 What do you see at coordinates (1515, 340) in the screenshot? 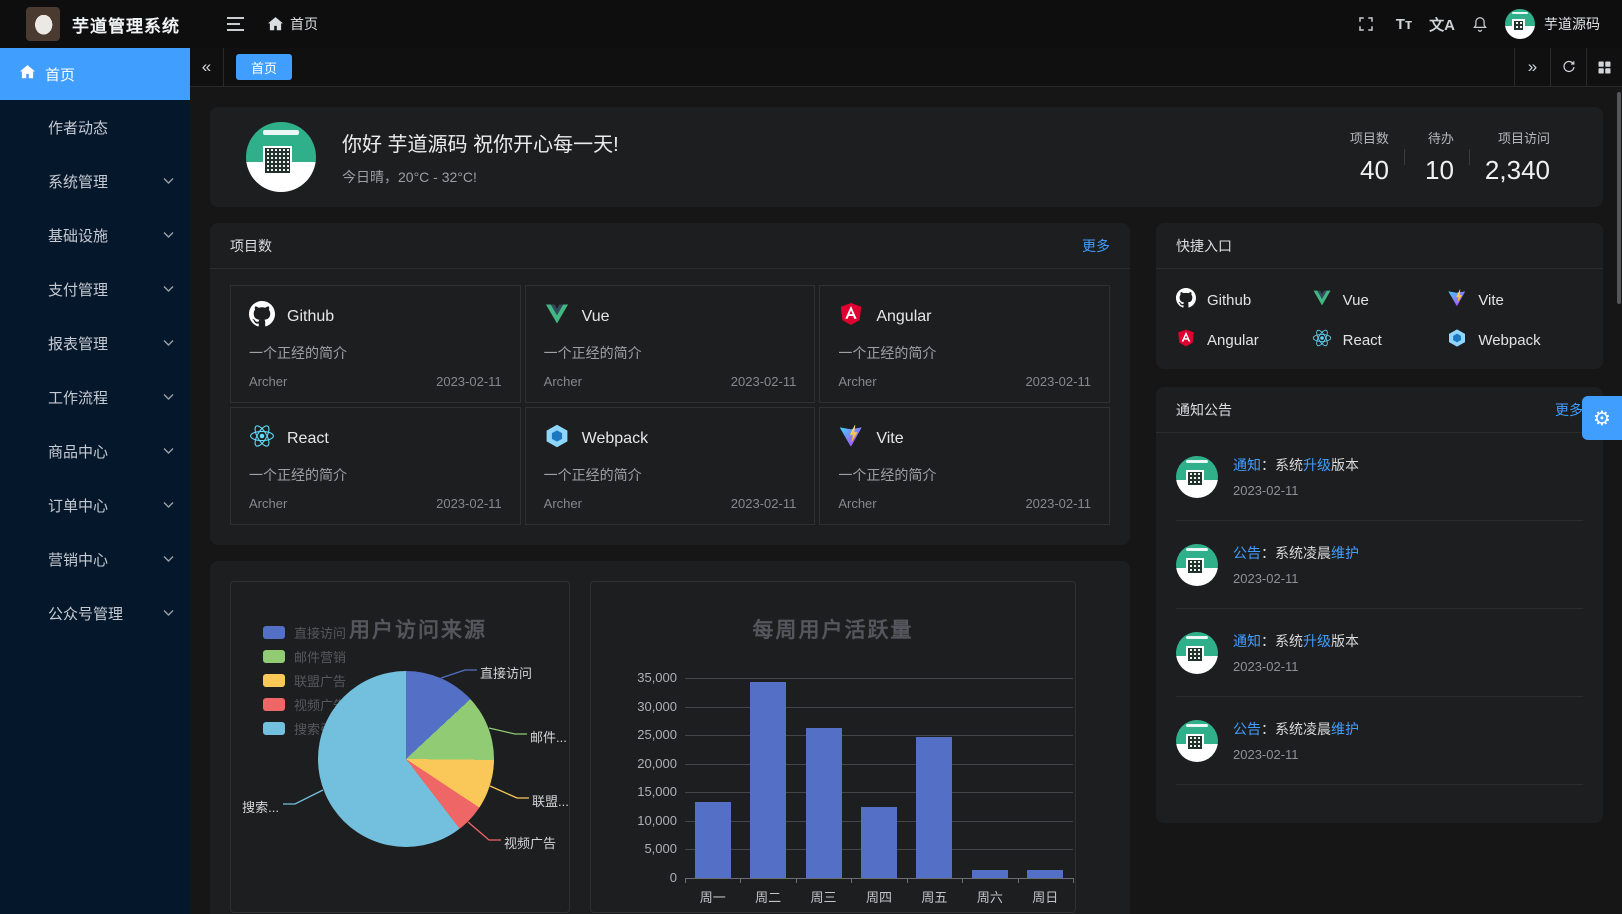
I see `shortcut-webpack: Webpack` at bounding box center [1515, 340].